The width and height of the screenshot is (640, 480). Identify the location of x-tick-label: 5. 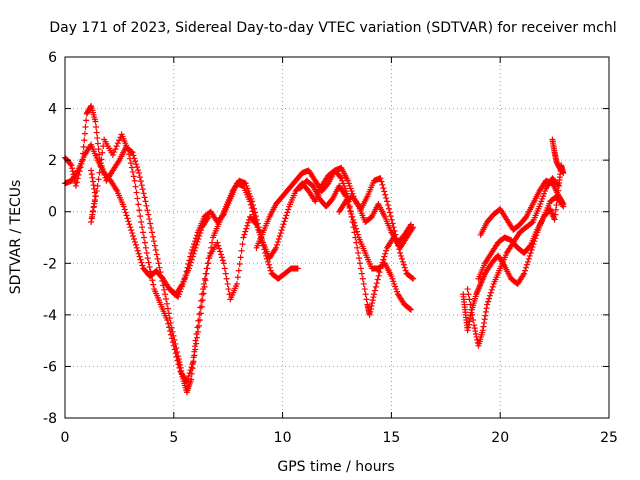
(173, 438).